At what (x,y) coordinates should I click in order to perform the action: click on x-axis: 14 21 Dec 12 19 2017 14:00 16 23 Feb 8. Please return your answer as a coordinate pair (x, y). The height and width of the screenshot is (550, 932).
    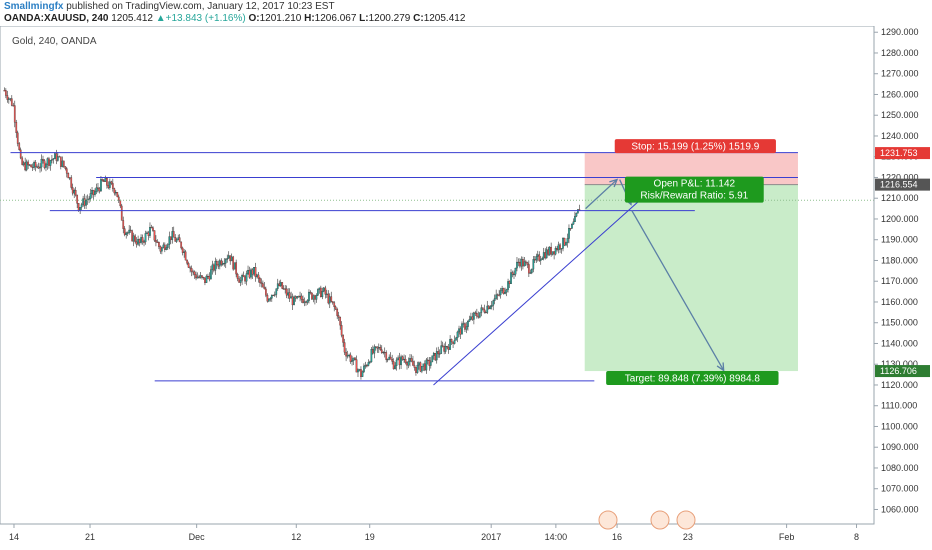
    Looking at the image, I should click on (434, 533).